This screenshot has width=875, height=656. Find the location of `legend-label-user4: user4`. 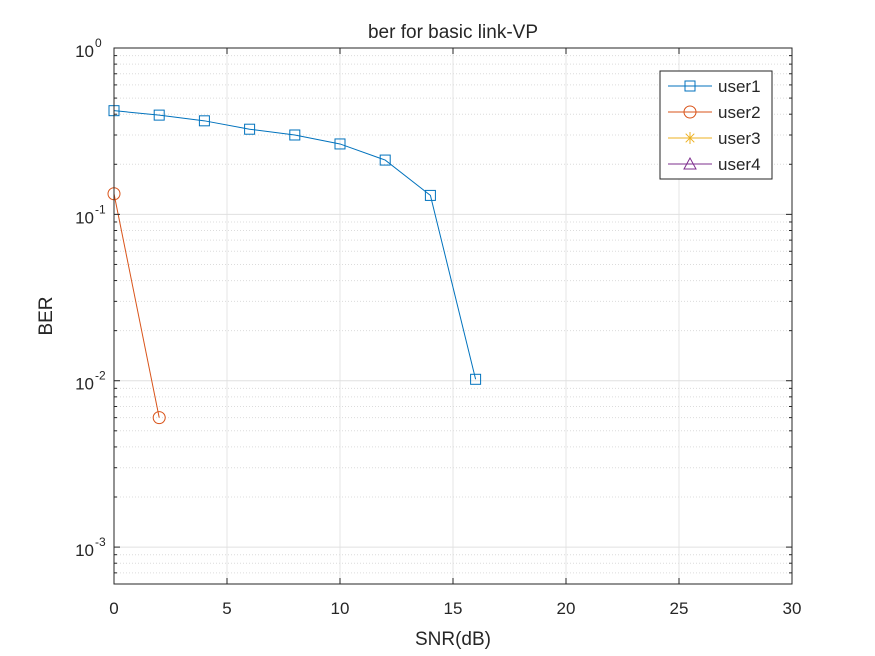

legend-label-user4: user4 is located at coordinates (739, 164).